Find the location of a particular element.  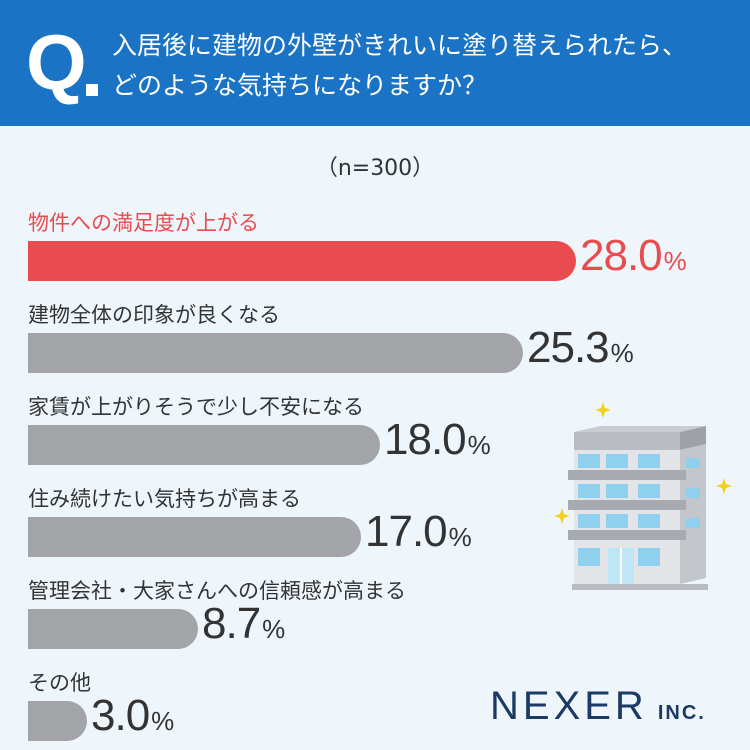

building-icon is located at coordinates (643, 496).